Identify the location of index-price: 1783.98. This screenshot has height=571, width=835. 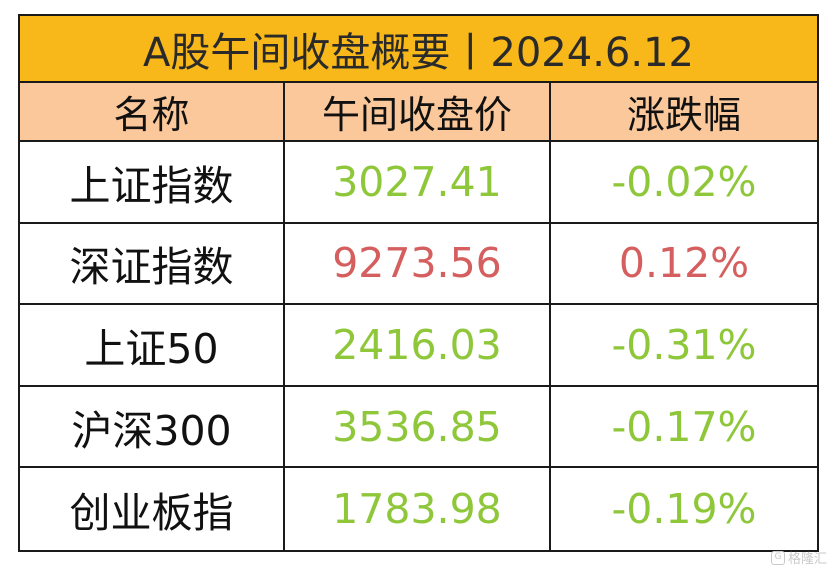
(418, 509).